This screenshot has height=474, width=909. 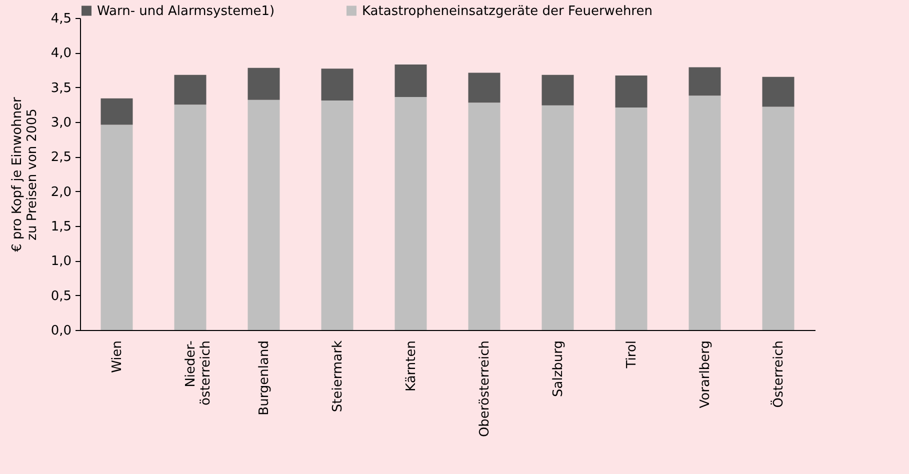 What do you see at coordinates (61, 19) in the screenshot?
I see `y-tick-label: 4,5` at bounding box center [61, 19].